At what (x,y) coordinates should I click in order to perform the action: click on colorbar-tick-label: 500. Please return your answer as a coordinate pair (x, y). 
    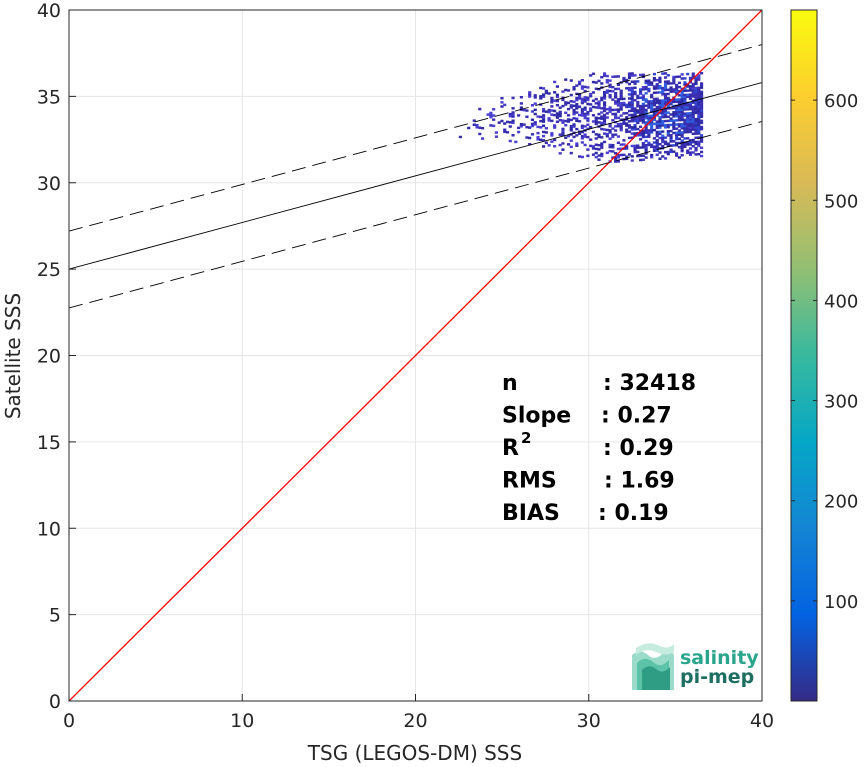
    Looking at the image, I should click on (841, 201).